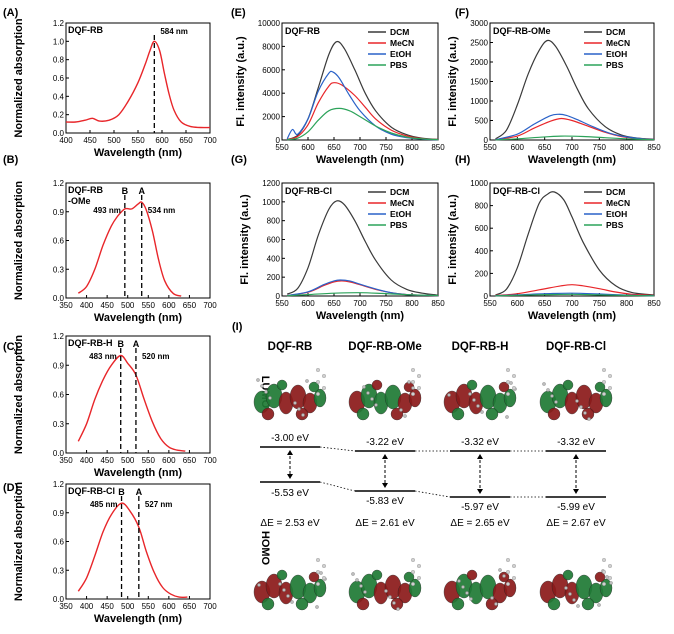  Describe the element at coordinates (271, 117) in the screenshot. I see `y-tick-label: 2000` at that location.